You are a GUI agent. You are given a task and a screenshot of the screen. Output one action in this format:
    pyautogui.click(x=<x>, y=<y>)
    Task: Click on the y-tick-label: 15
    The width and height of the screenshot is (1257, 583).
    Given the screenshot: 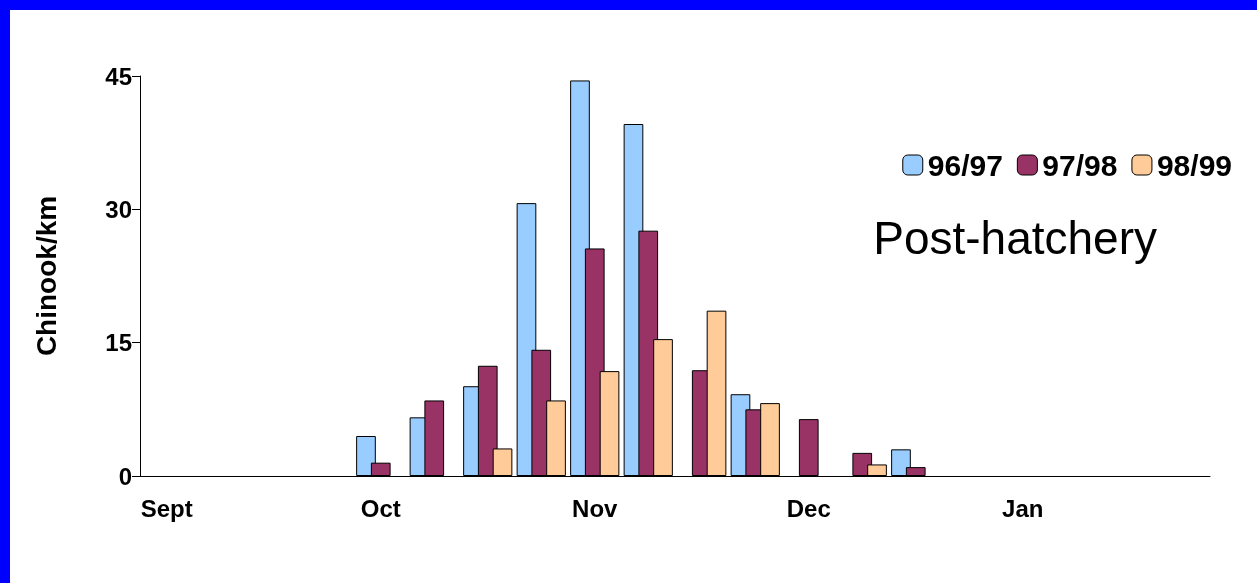 What is the action you would take?
    pyautogui.click(x=118, y=343)
    